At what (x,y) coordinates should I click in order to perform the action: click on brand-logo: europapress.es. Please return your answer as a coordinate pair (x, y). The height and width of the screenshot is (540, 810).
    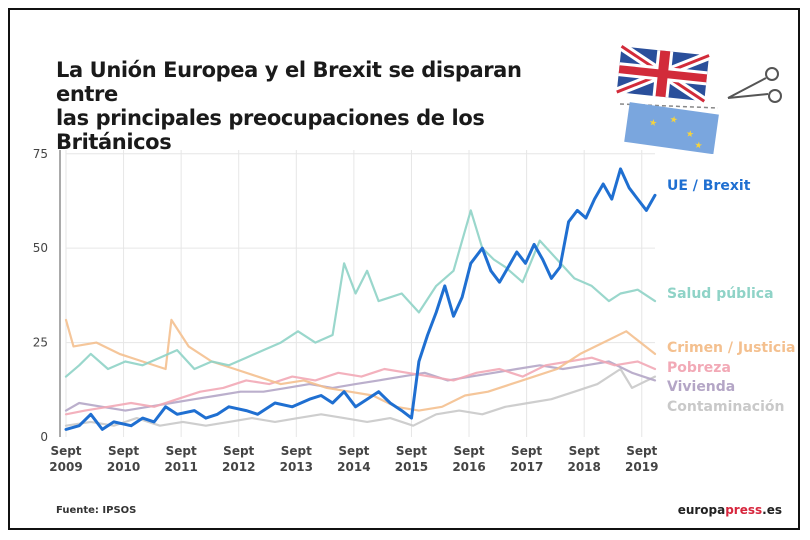
    Looking at the image, I should click on (730, 510).